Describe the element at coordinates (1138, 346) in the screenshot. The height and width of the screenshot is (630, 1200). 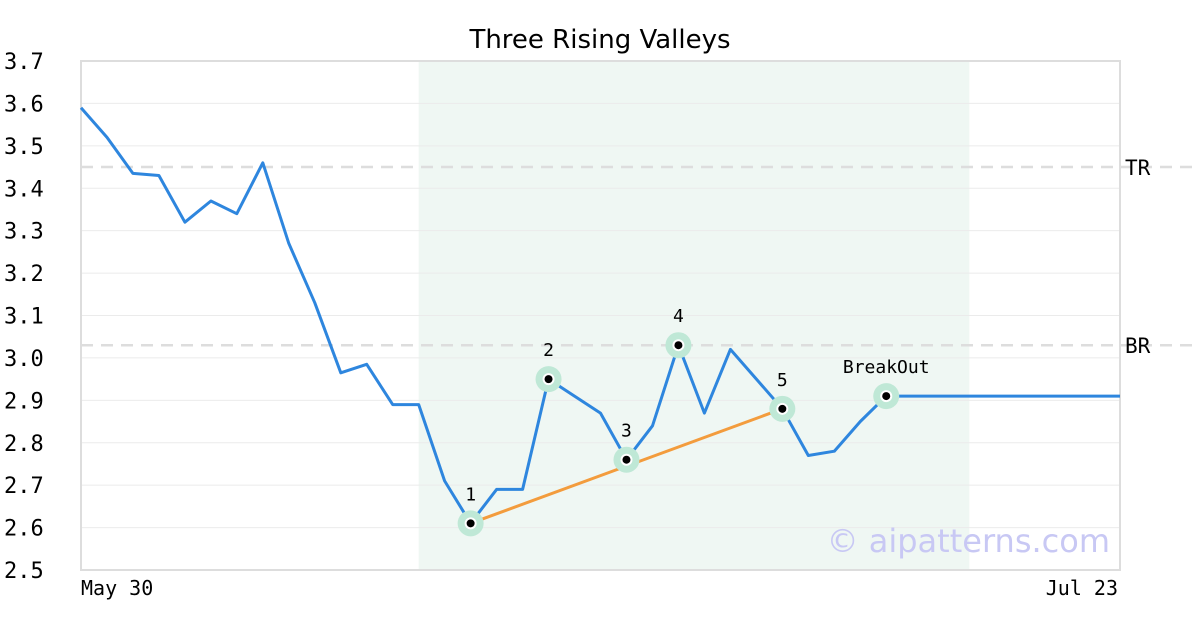
I see `reference-line-label: BR` at that location.